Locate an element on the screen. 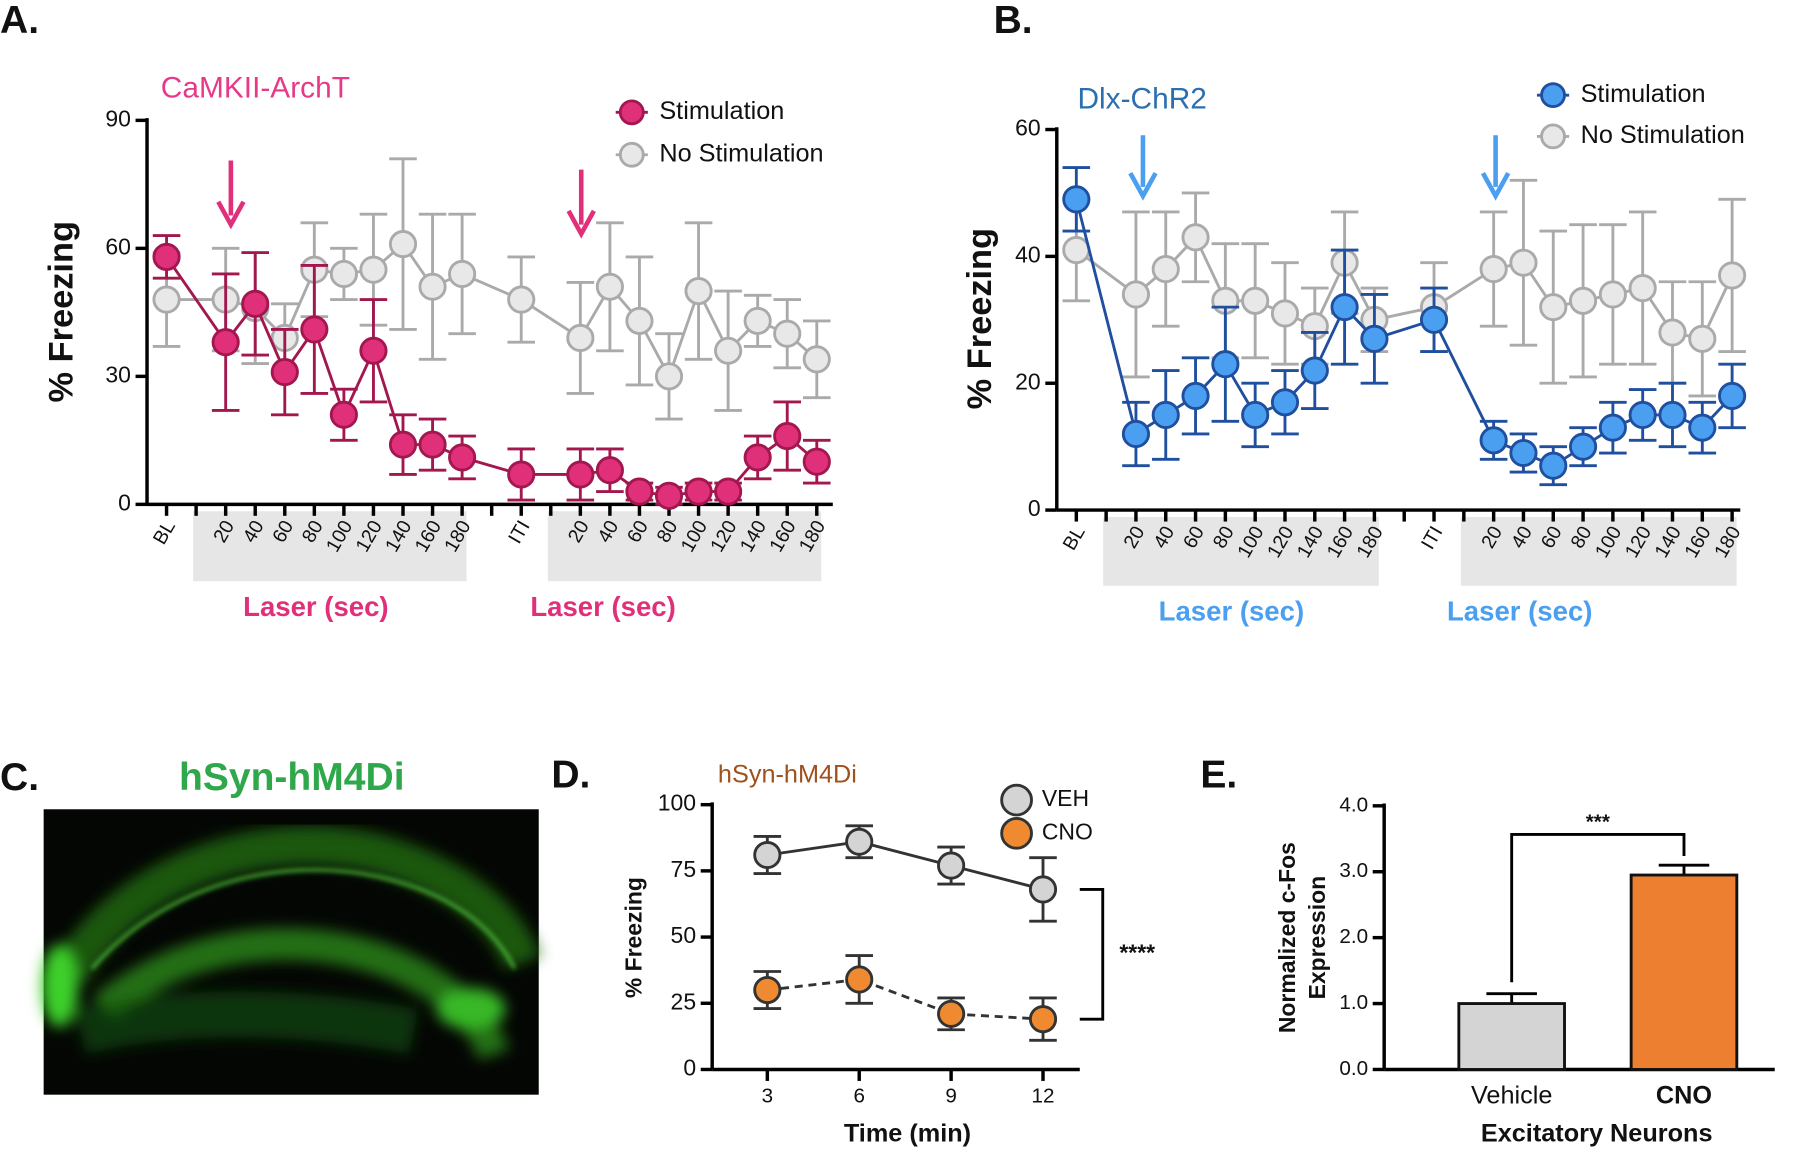 The height and width of the screenshot is (1152, 1800). error-bar is located at coordinates (1684, 869).